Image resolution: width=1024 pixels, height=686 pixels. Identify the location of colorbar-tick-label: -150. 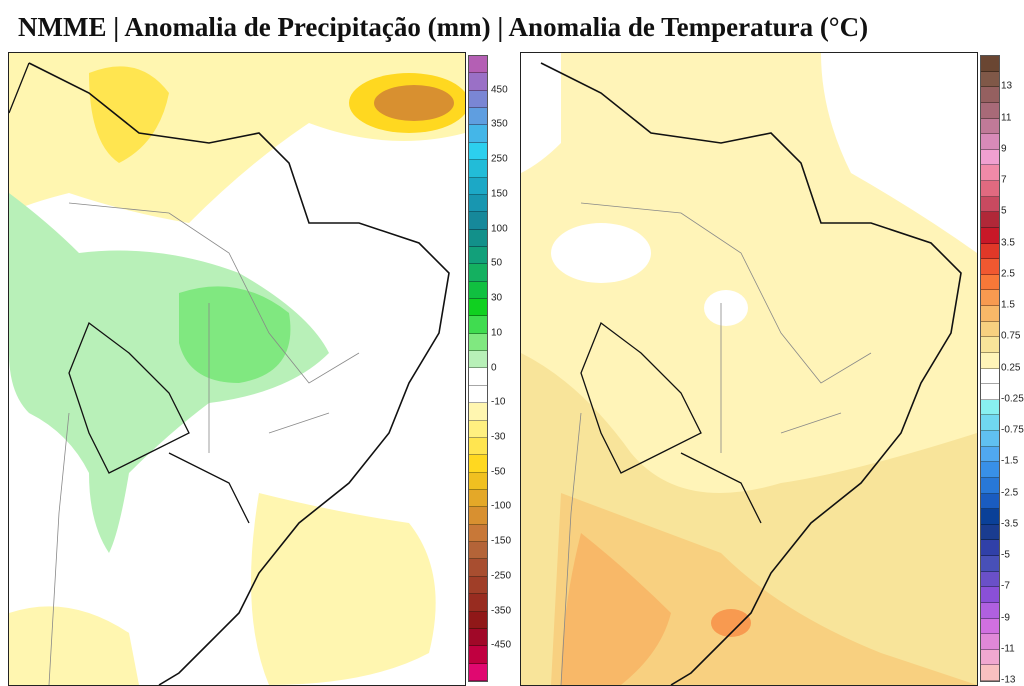
(501, 541).